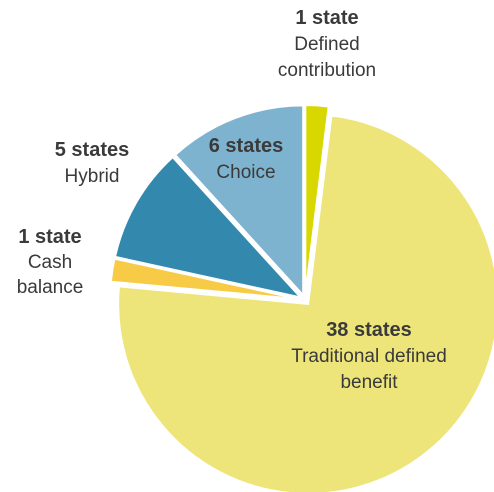 The width and height of the screenshot is (494, 492). Describe the element at coordinates (239, 201) in the screenshot. I see `pie-slice-choice` at that location.